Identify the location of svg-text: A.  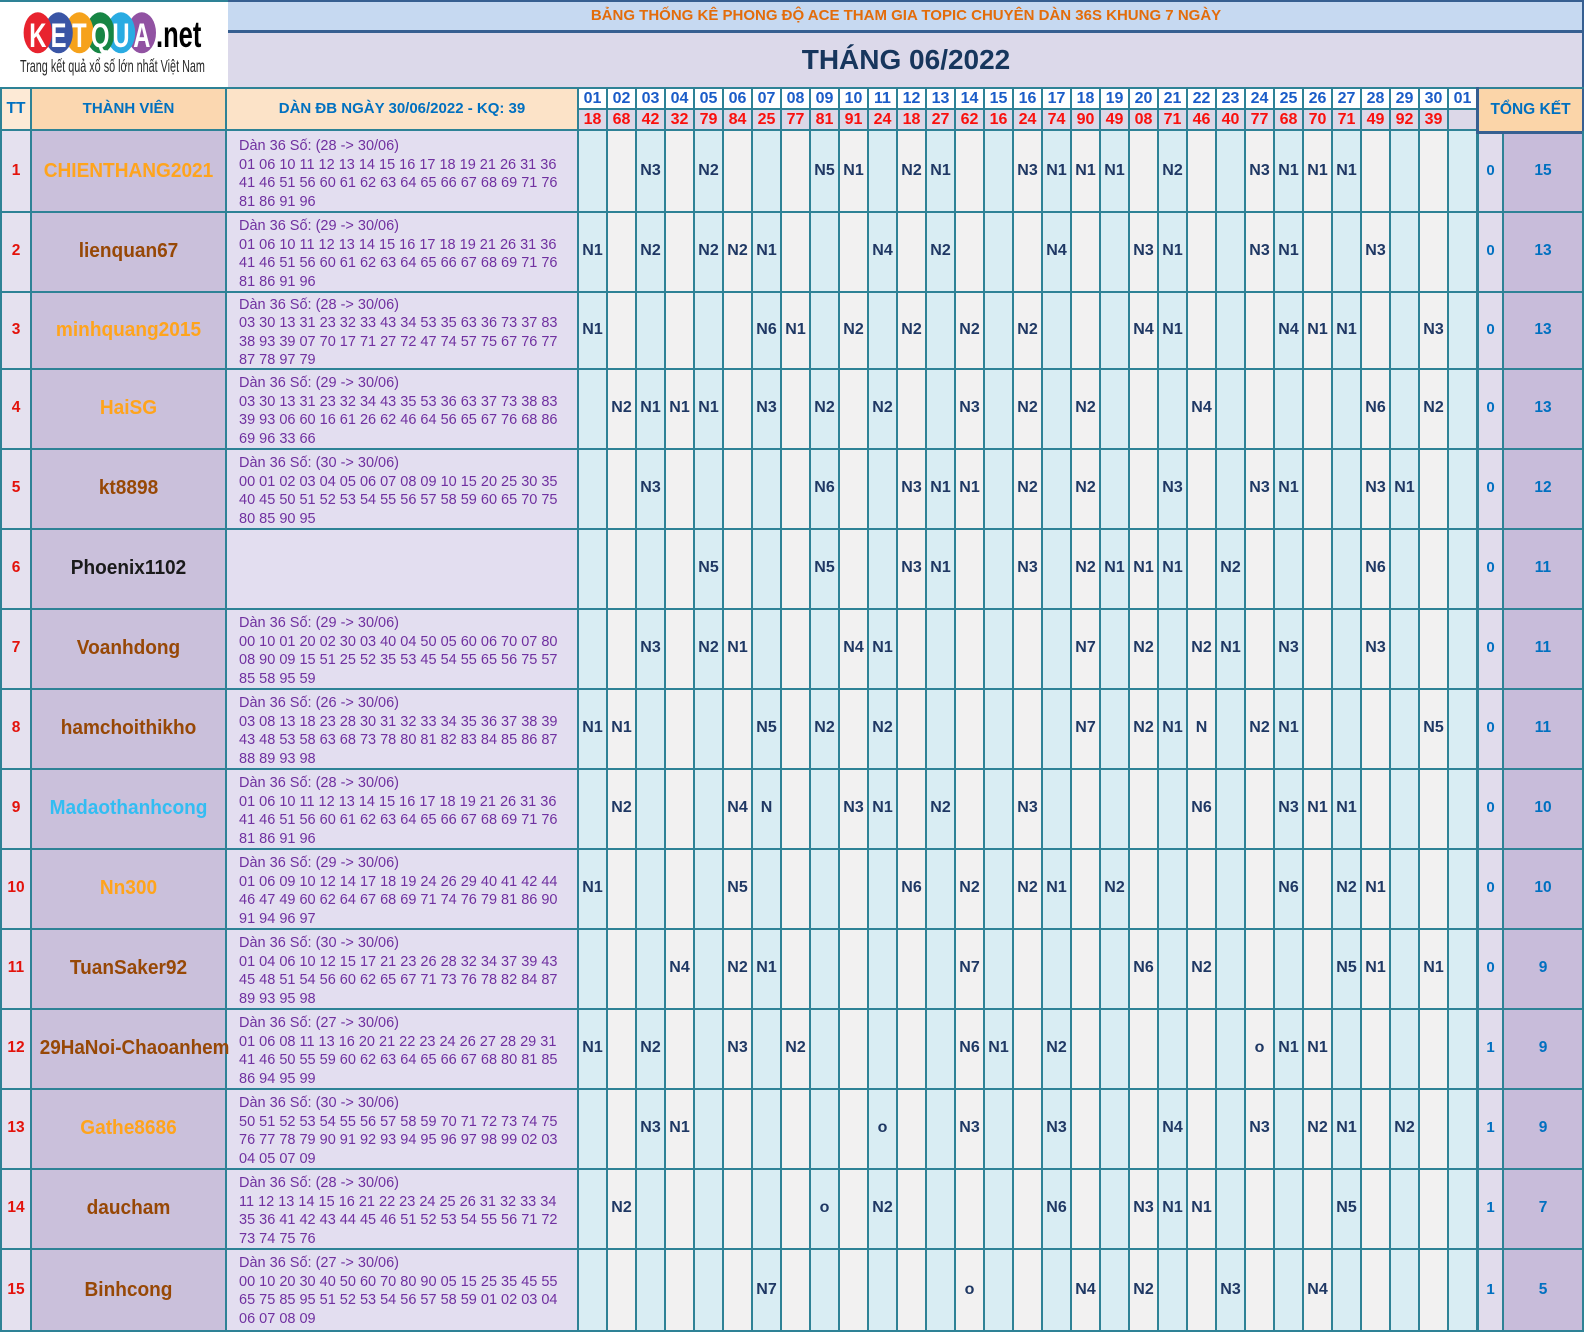
(141, 36).